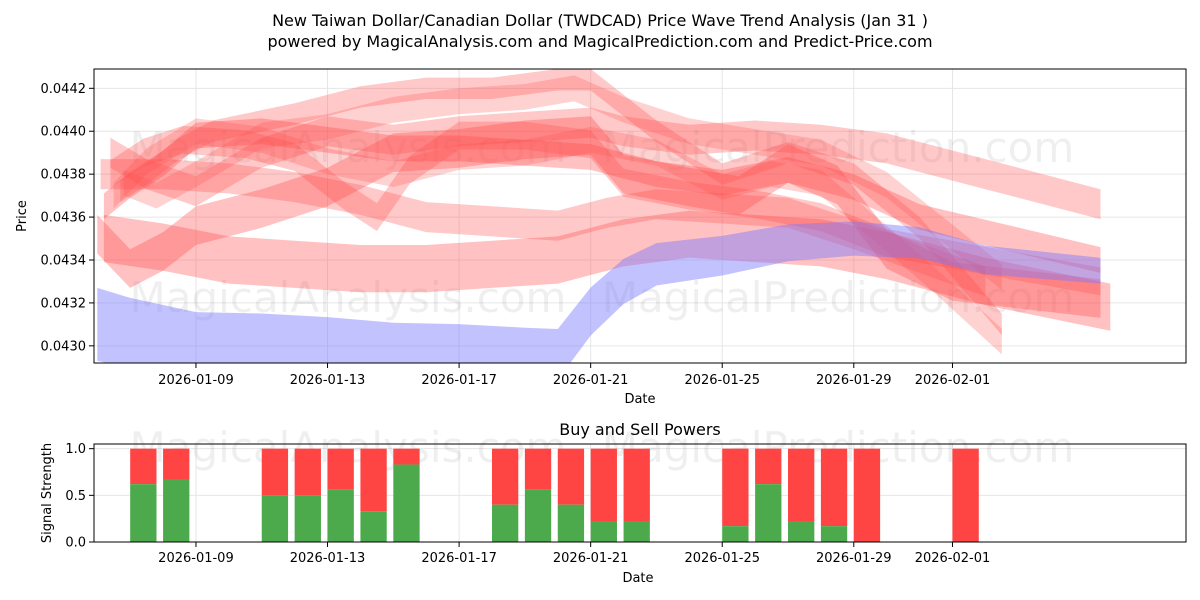 The image size is (1200, 600). I want to click on price-y-axis-label: Price, so click(22, 216).